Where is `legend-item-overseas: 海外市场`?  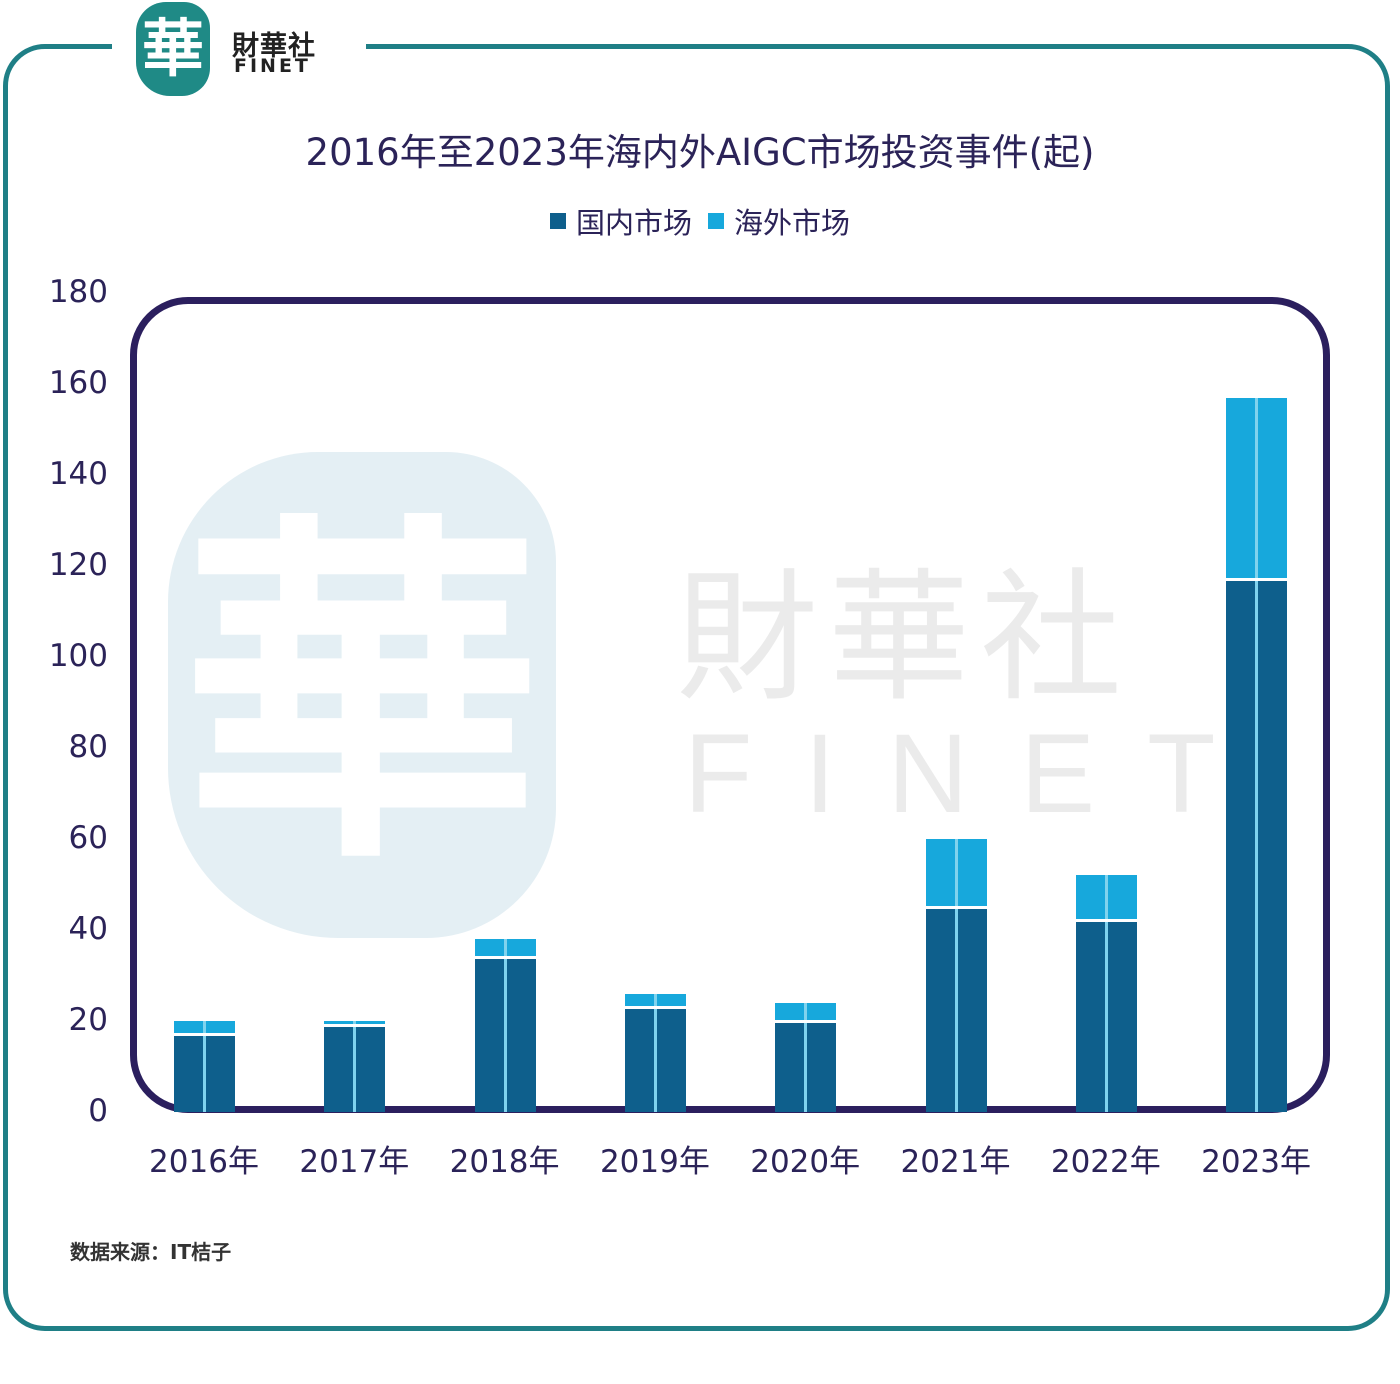 legend-item-overseas: 海外市场 is located at coordinates (779, 221).